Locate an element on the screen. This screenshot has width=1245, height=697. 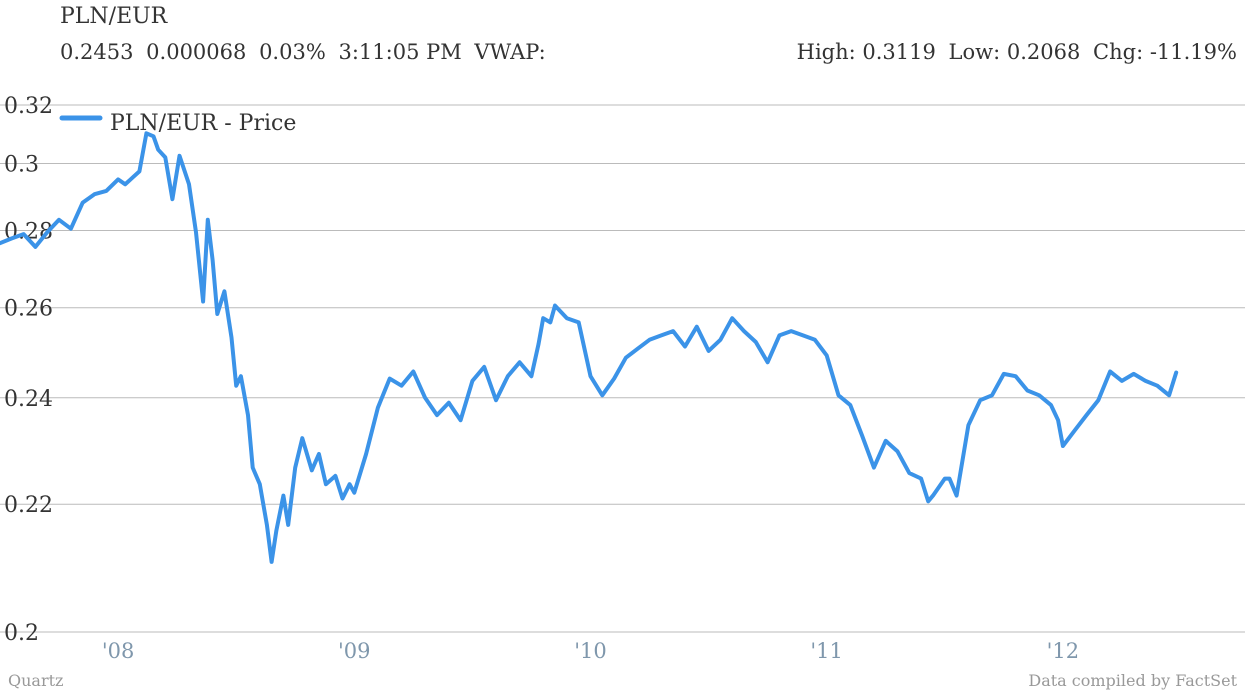
x-axis-ticks: '08 '09 '10 '11 '12 is located at coordinates (590, 651).